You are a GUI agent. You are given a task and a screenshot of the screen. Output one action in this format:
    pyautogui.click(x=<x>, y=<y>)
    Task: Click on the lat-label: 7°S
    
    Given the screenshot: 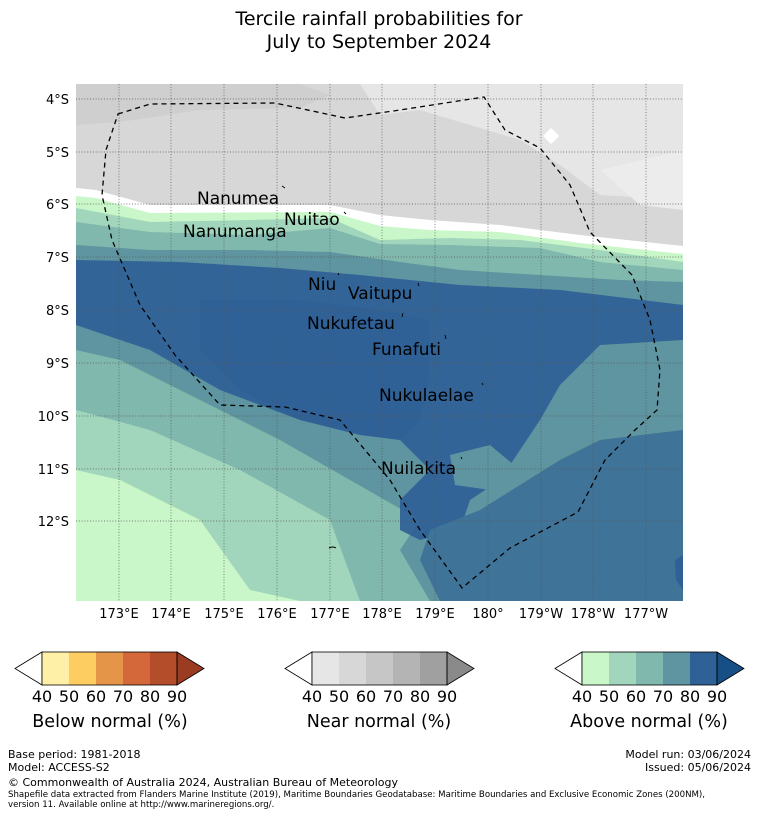 What is the action you would take?
    pyautogui.click(x=57, y=258)
    